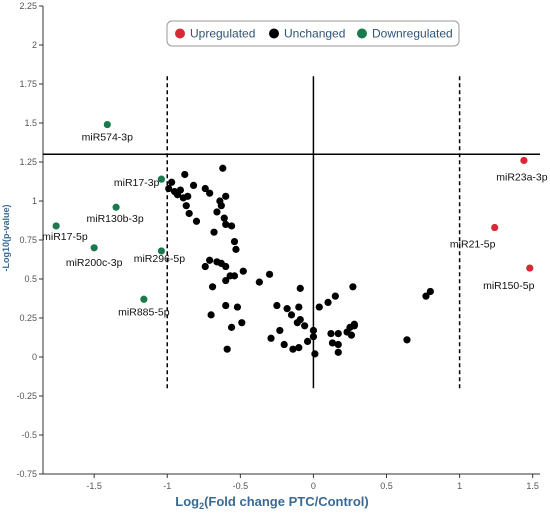 The width and height of the screenshot is (550, 519). Describe the element at coordinates (201, 506) in the screenshot. I see `x-axis-title-subscript: 2` at that location.